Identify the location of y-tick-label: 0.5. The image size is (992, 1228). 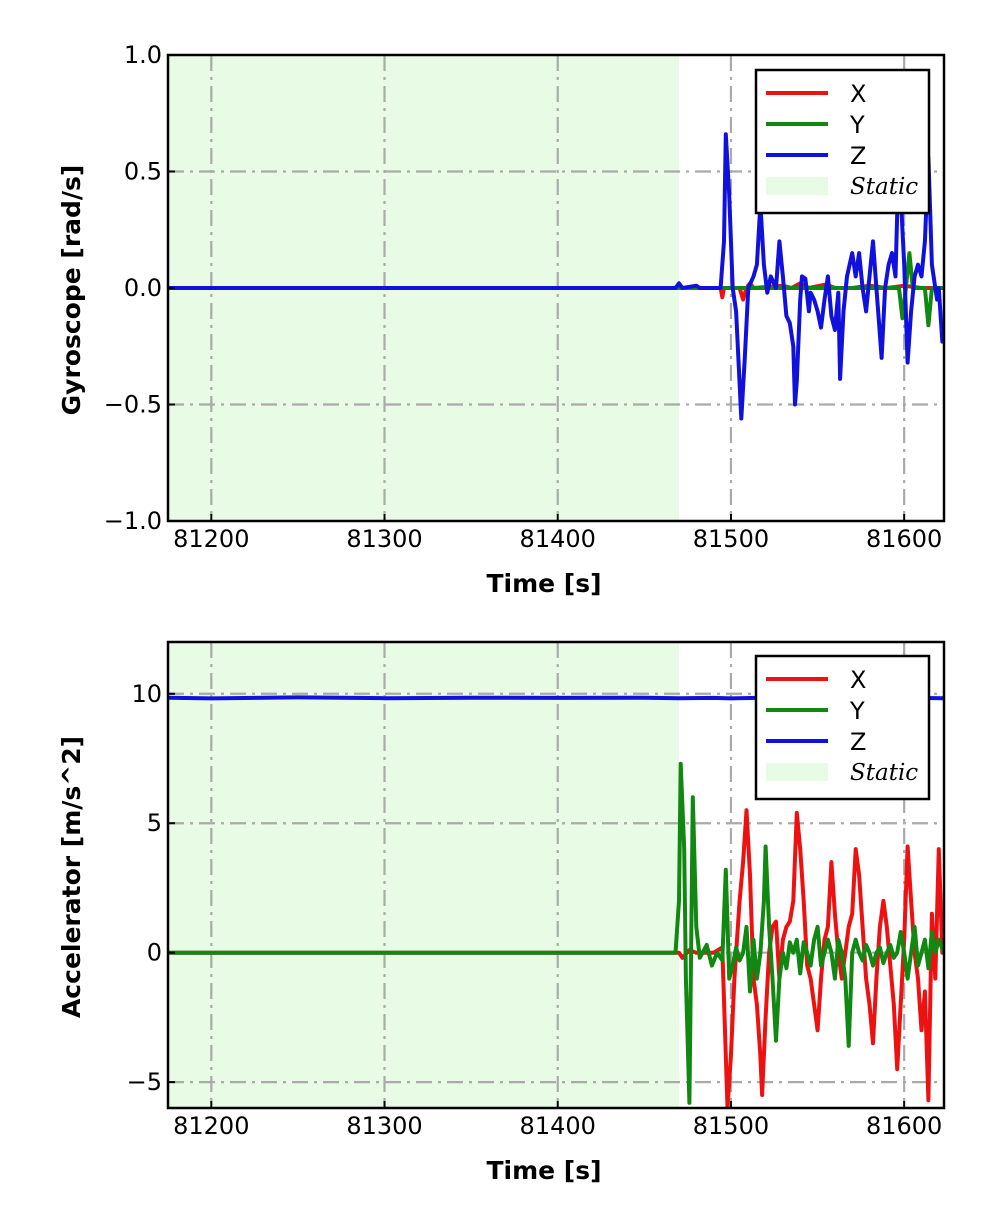
(143, 172).